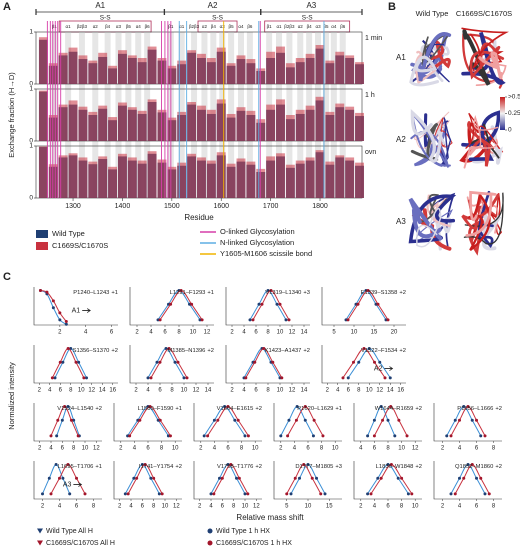 The height and width of the screenshot is (552, 520). Describe the element at coordinates (160, 409) in the screenshot. I see `peptide-label: L1580–F1590 +1` at that location.